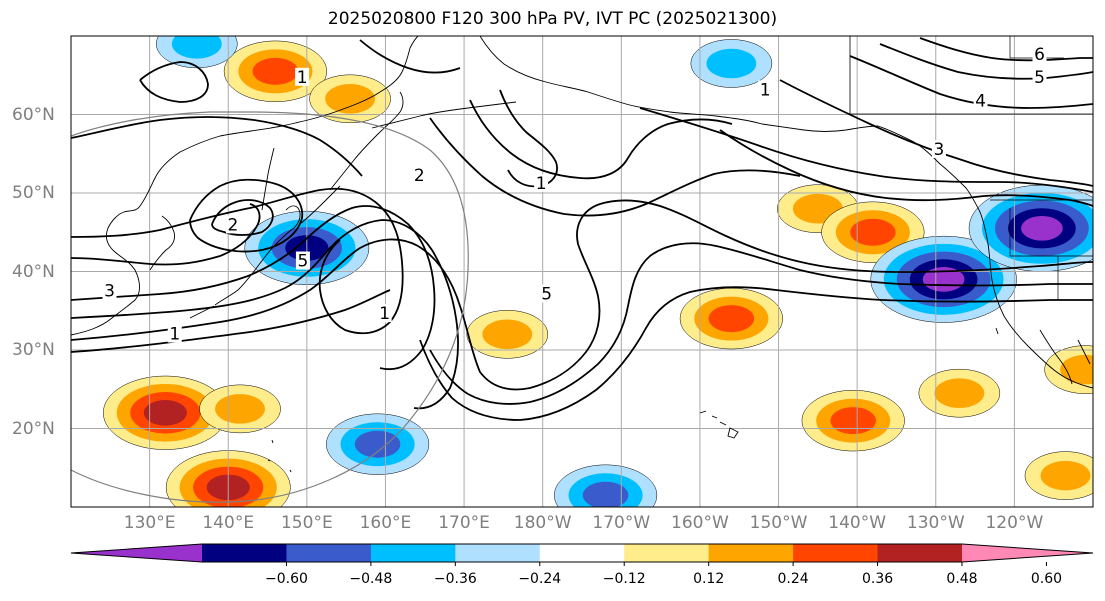 The image size is (1105, 601). What do you see at coordinates (228, 523) in the screenshot?
I see `longitude-tick-label: 140°E` at bounding box center [228, 523].